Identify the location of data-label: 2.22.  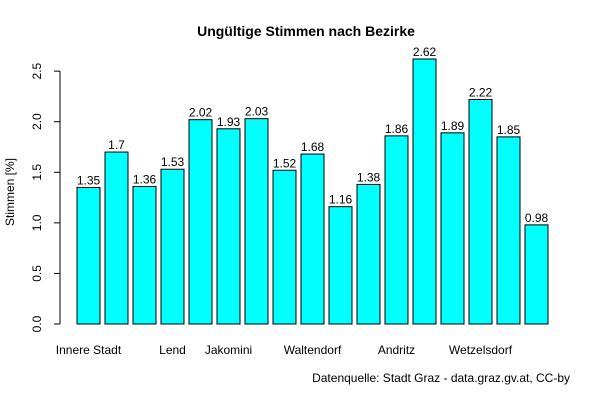
(481, 92).